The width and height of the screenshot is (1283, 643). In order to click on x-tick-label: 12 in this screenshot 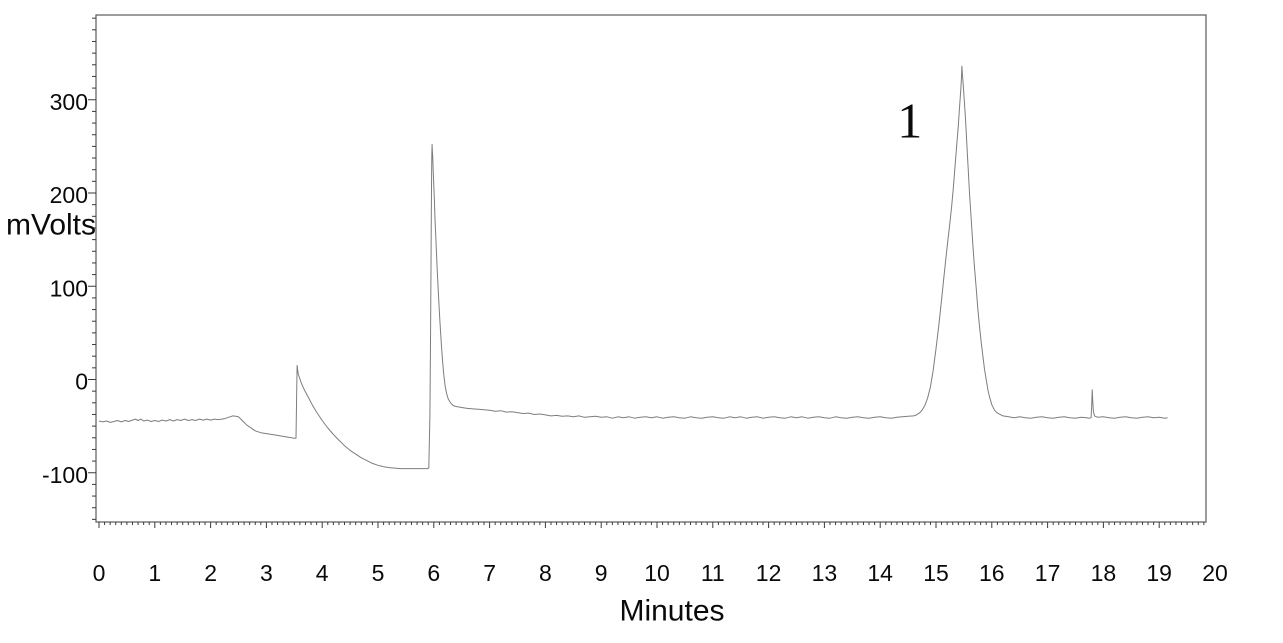, I will do `click(769, 573)`.